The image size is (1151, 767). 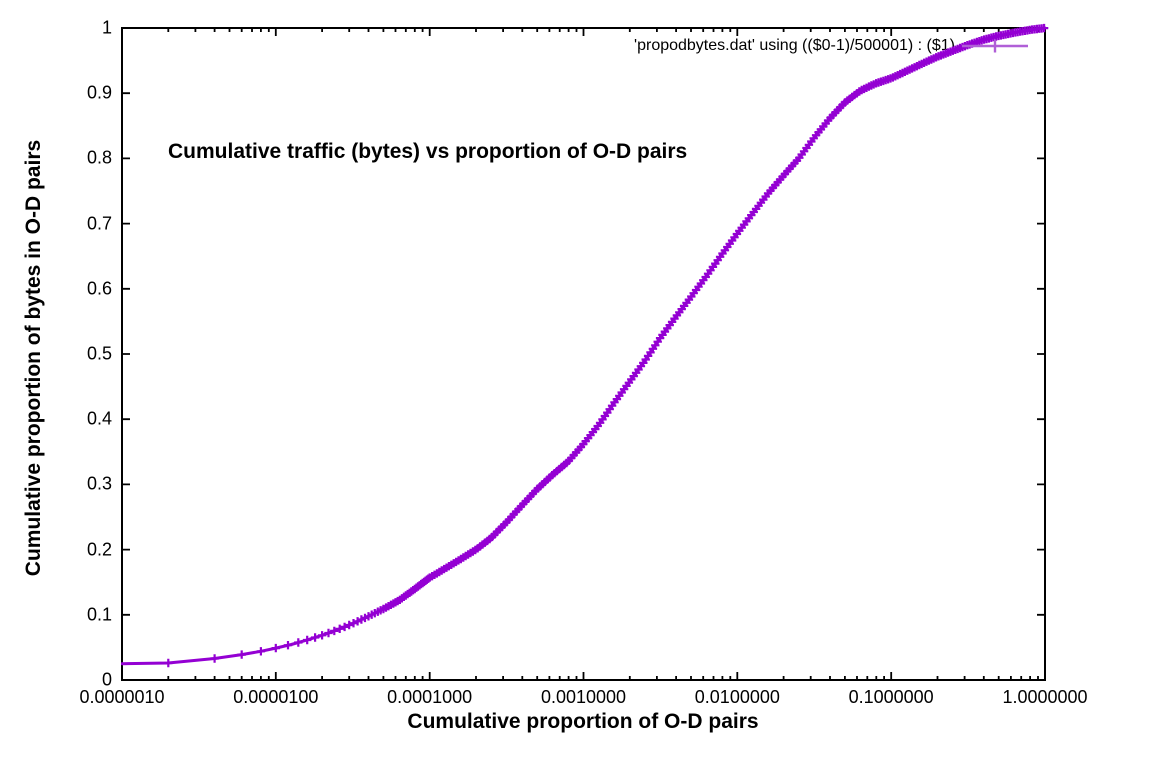 What do you see at coordinates (106, 679) in the screenshot?
I see `y-tick-label: 0` at bounding box center [106, 679].